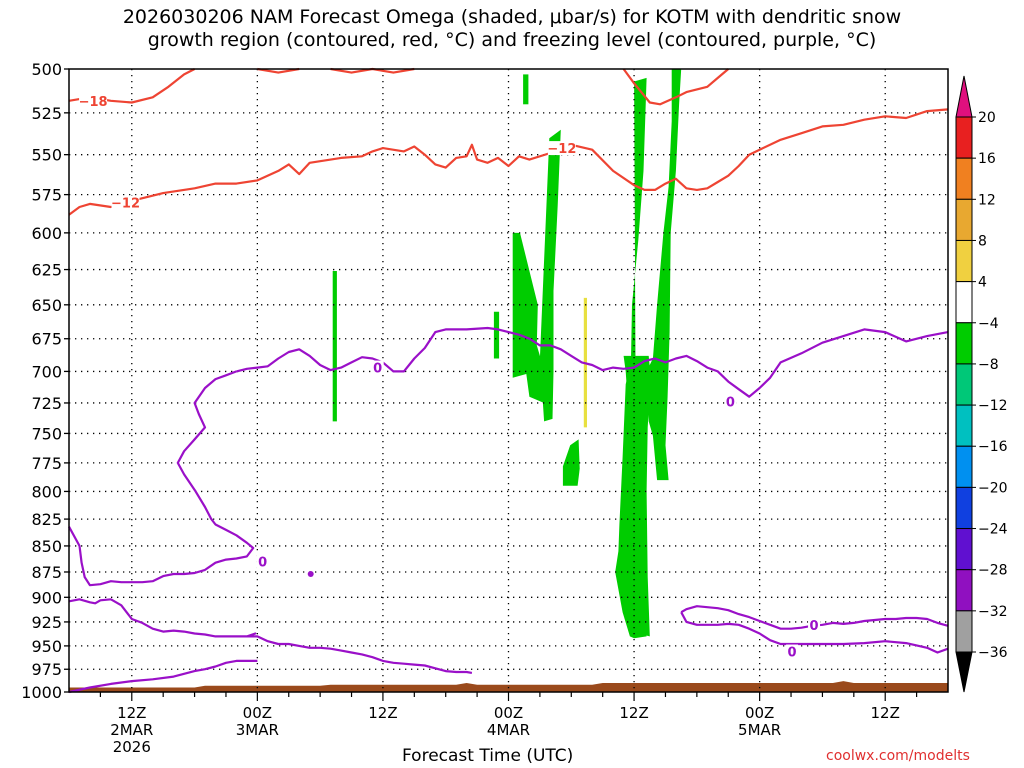  What do you see at coordinates (46, 463) in the screenshot?
I see `y-tick-label: 775` at bounding box center [46, 463].